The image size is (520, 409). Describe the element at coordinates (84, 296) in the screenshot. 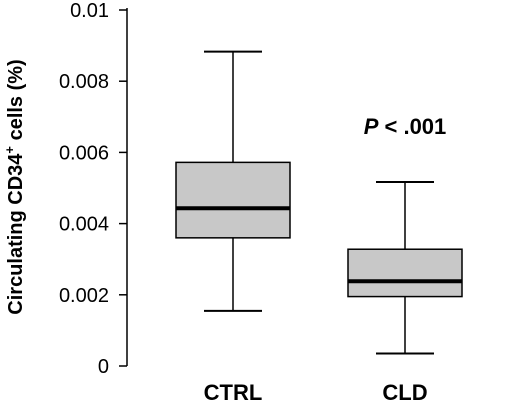

I see `y-tick-label: 0.002` at that location.